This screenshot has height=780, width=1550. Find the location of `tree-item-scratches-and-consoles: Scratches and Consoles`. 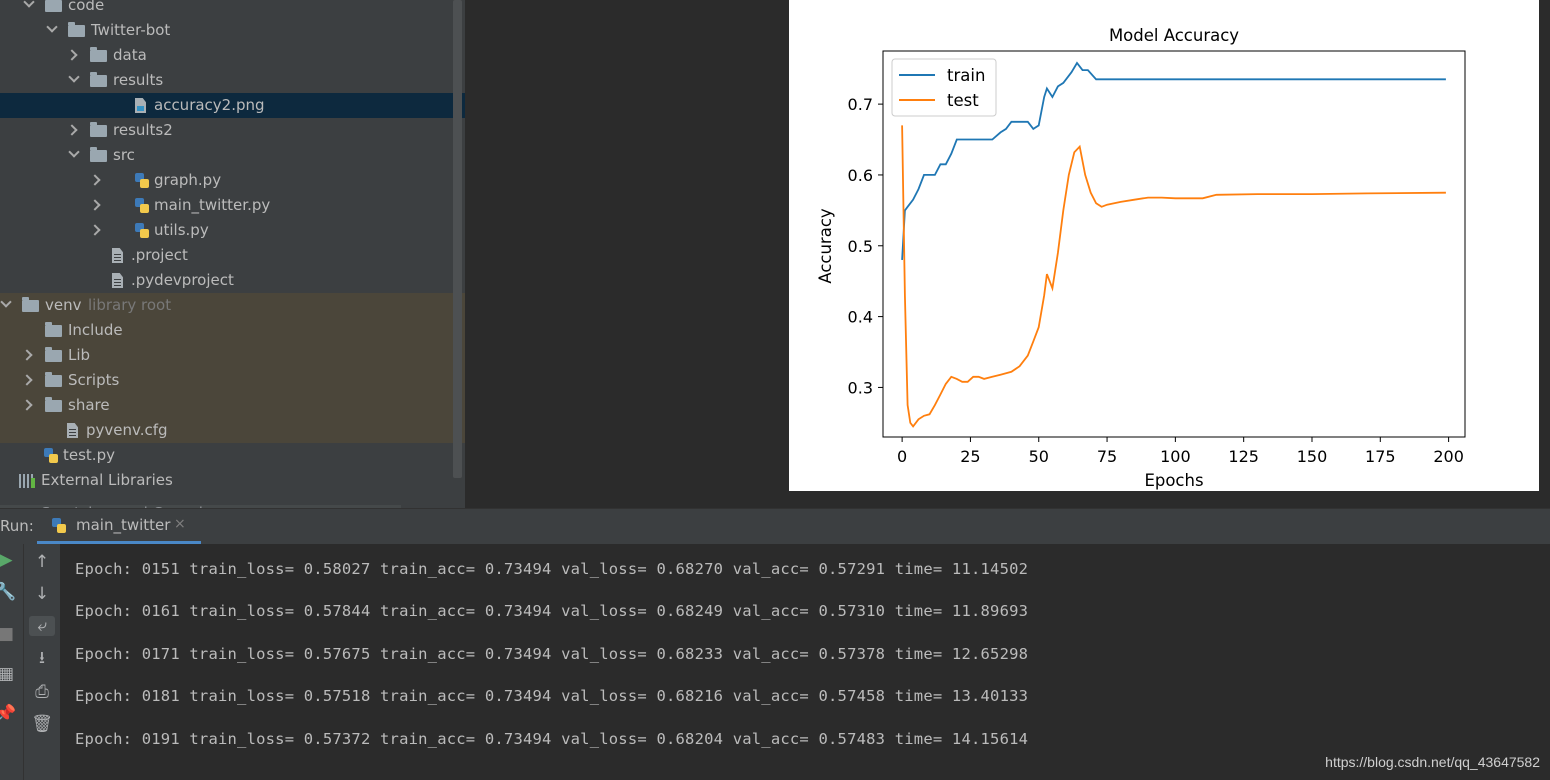

tree-item-scratches-and-consoles: Scratches and Consoles is located at coordinates (200, 506).